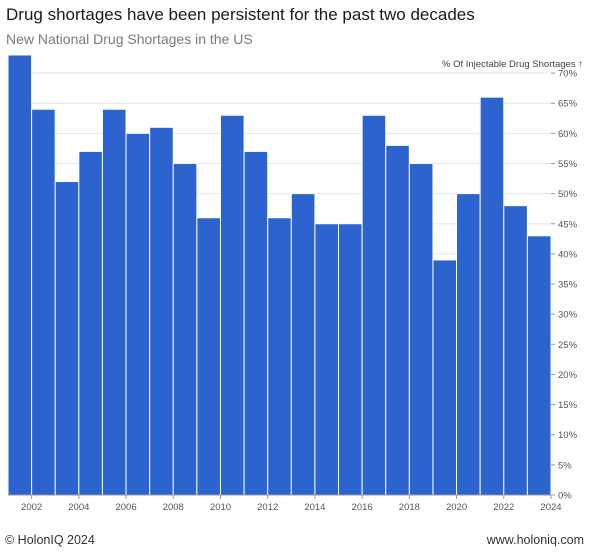 The width and height of the screenshot is (590, 552). I want to click on x-tick-label: 2022, so click(503, 507).